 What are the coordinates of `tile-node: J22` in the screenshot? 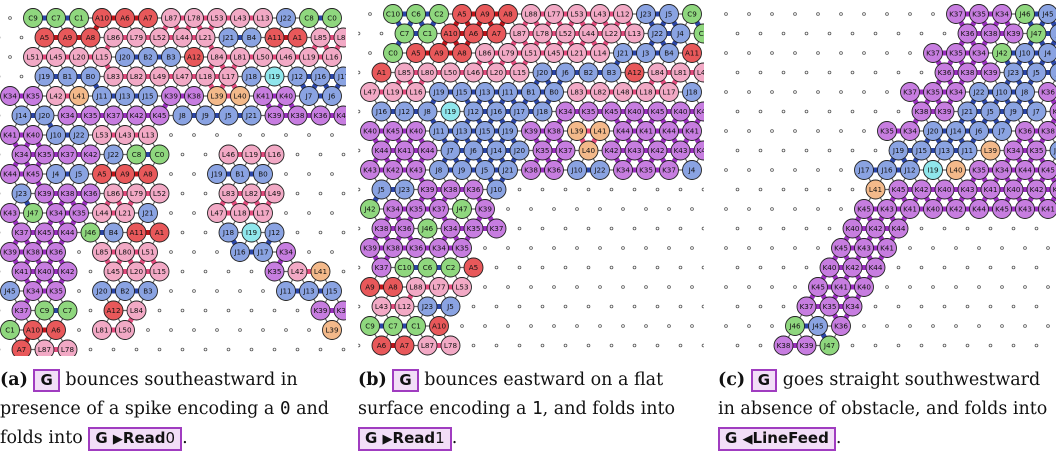 It's located at (286, 18).